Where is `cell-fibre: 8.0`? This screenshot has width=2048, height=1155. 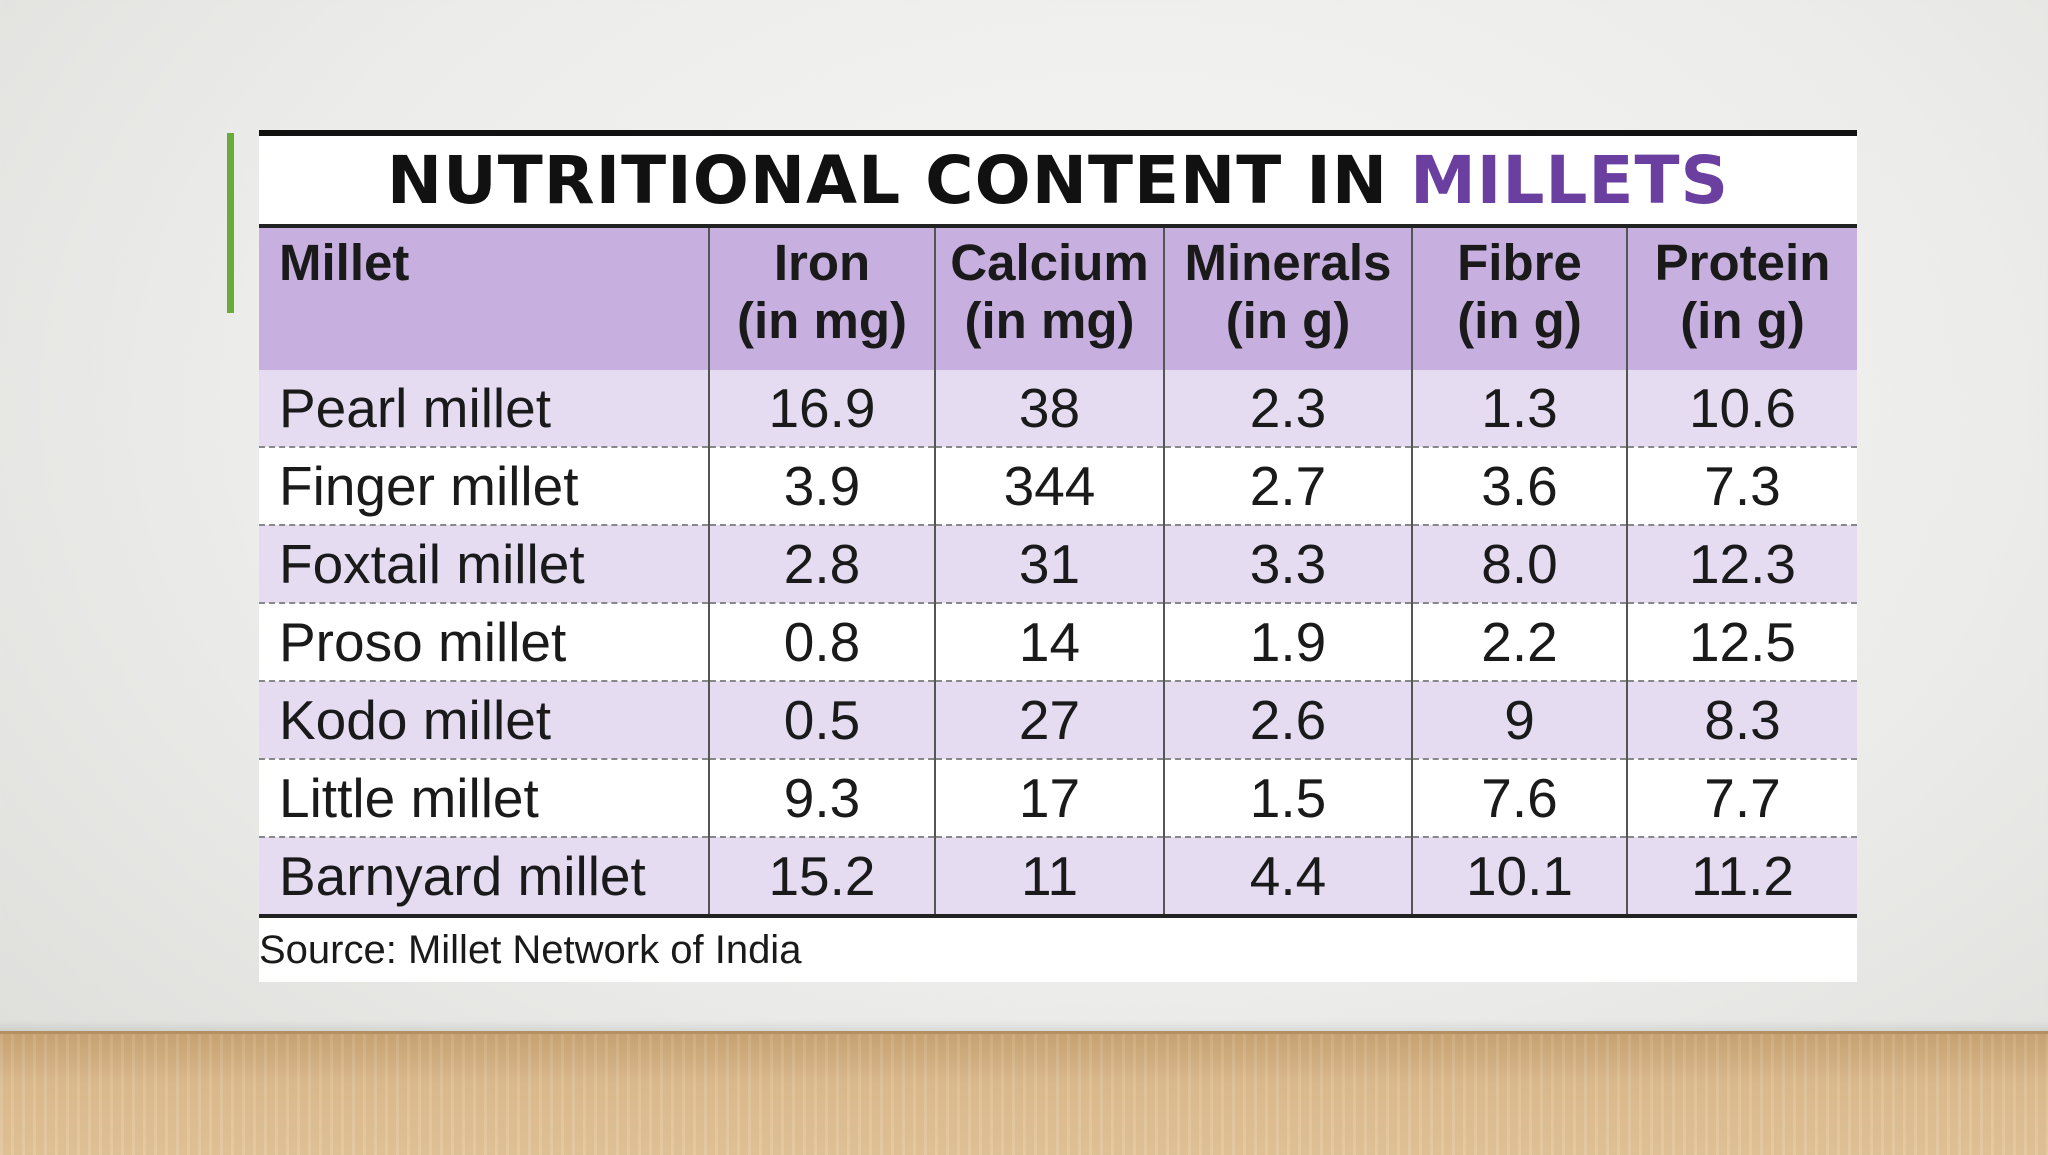
cell-fibre: 8.0 is located at coordinates (1519, 564).